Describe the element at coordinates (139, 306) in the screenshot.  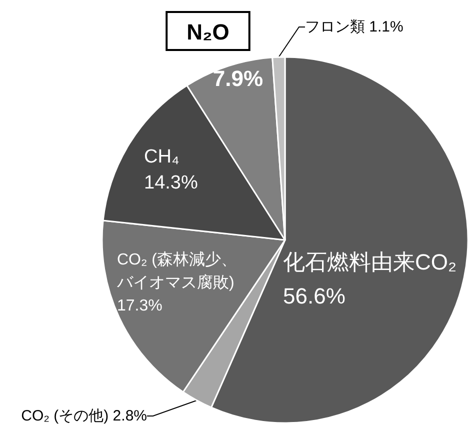
I see `data-label: 17.3%` at that location.